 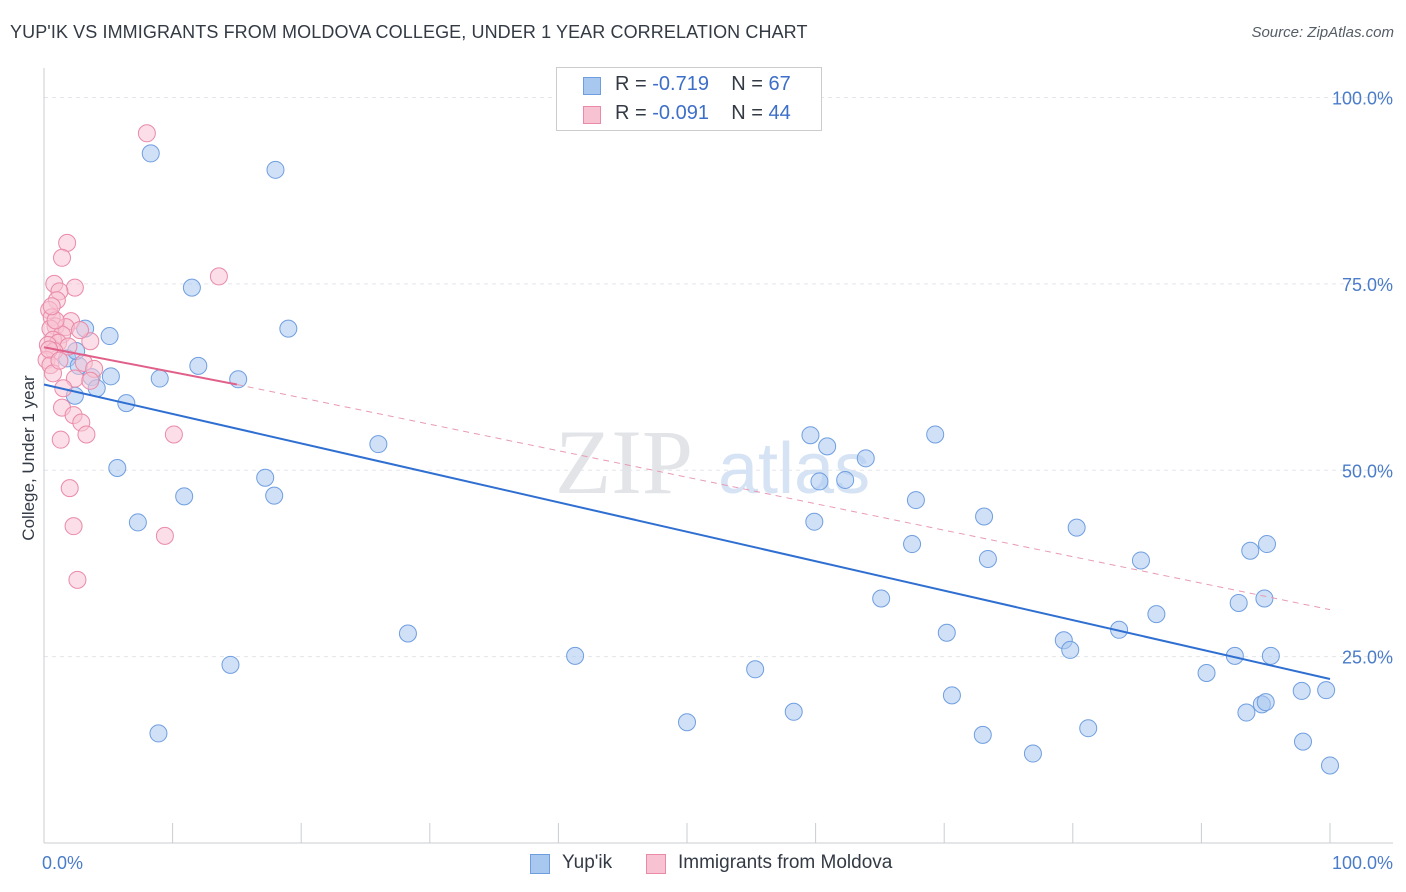 I want to click on trend-line, so click(x=140, y=366).